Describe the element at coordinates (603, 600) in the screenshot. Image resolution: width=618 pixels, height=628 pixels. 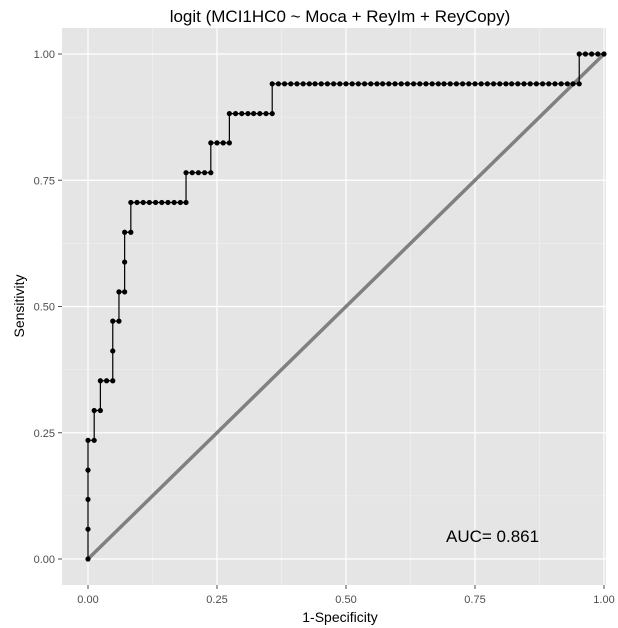
I see `x-tick-label: 1.00` at that location.